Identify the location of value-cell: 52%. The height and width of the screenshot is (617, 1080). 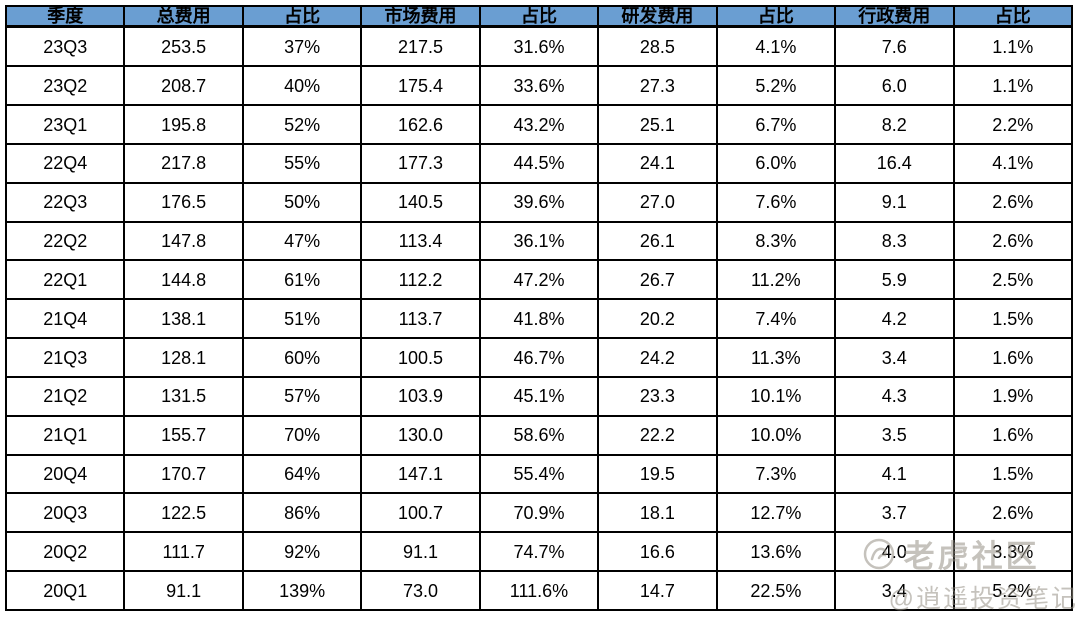
(302, 124).